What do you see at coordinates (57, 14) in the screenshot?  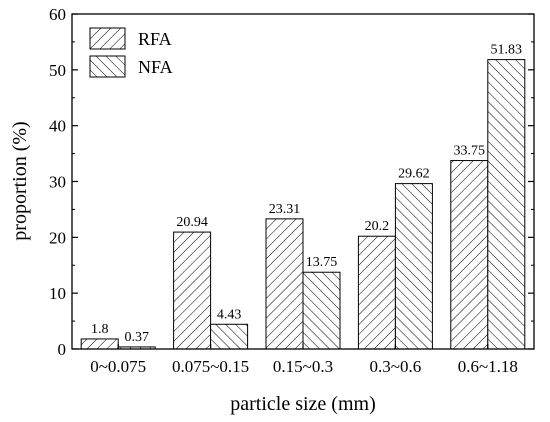 I see `y-tick-label: 60` at bounding box center [57, 14].